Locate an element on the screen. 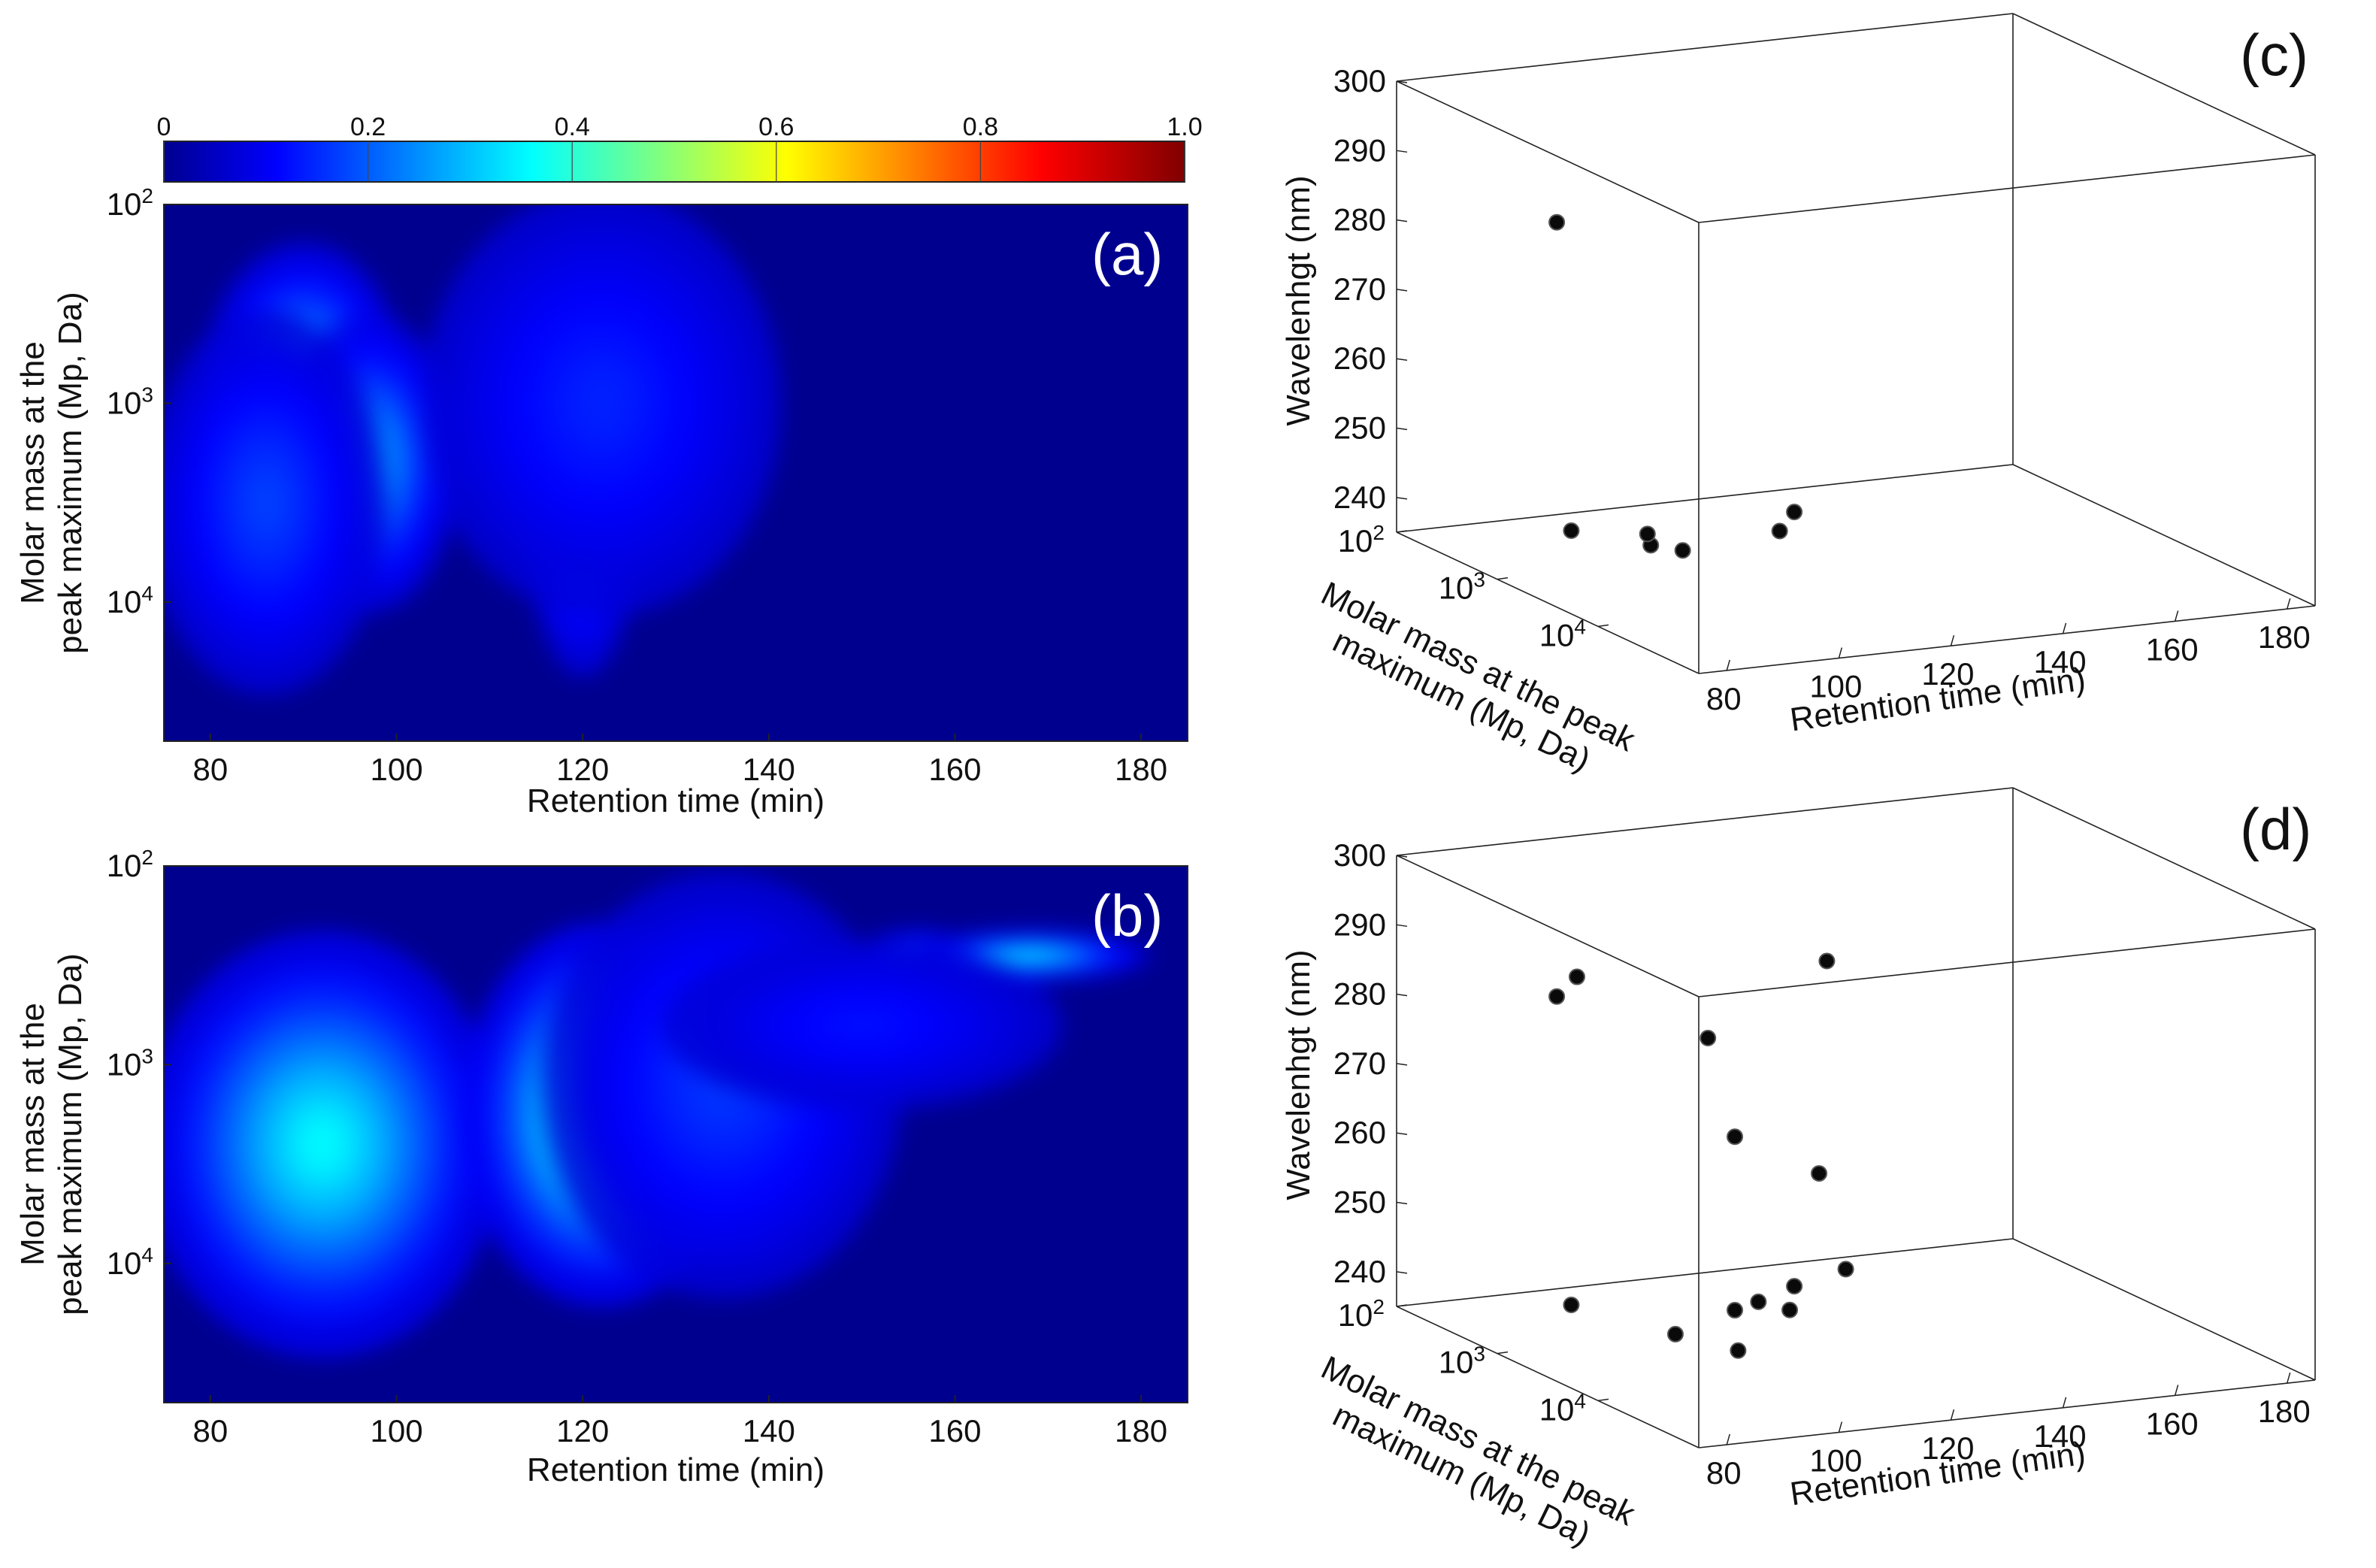  z-tick-label: 280 is located at coordinates (1359, 994).